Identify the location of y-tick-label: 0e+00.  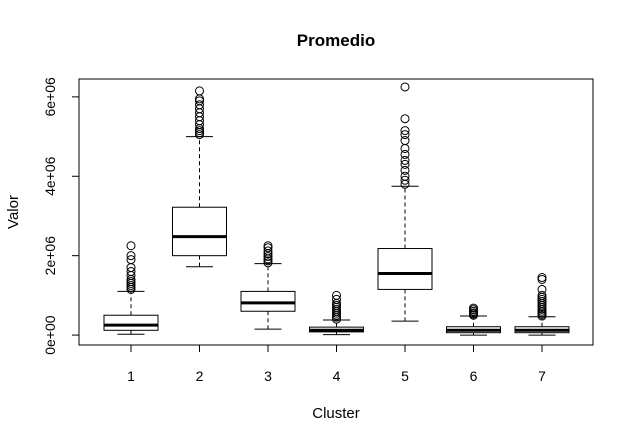
(50, 335).